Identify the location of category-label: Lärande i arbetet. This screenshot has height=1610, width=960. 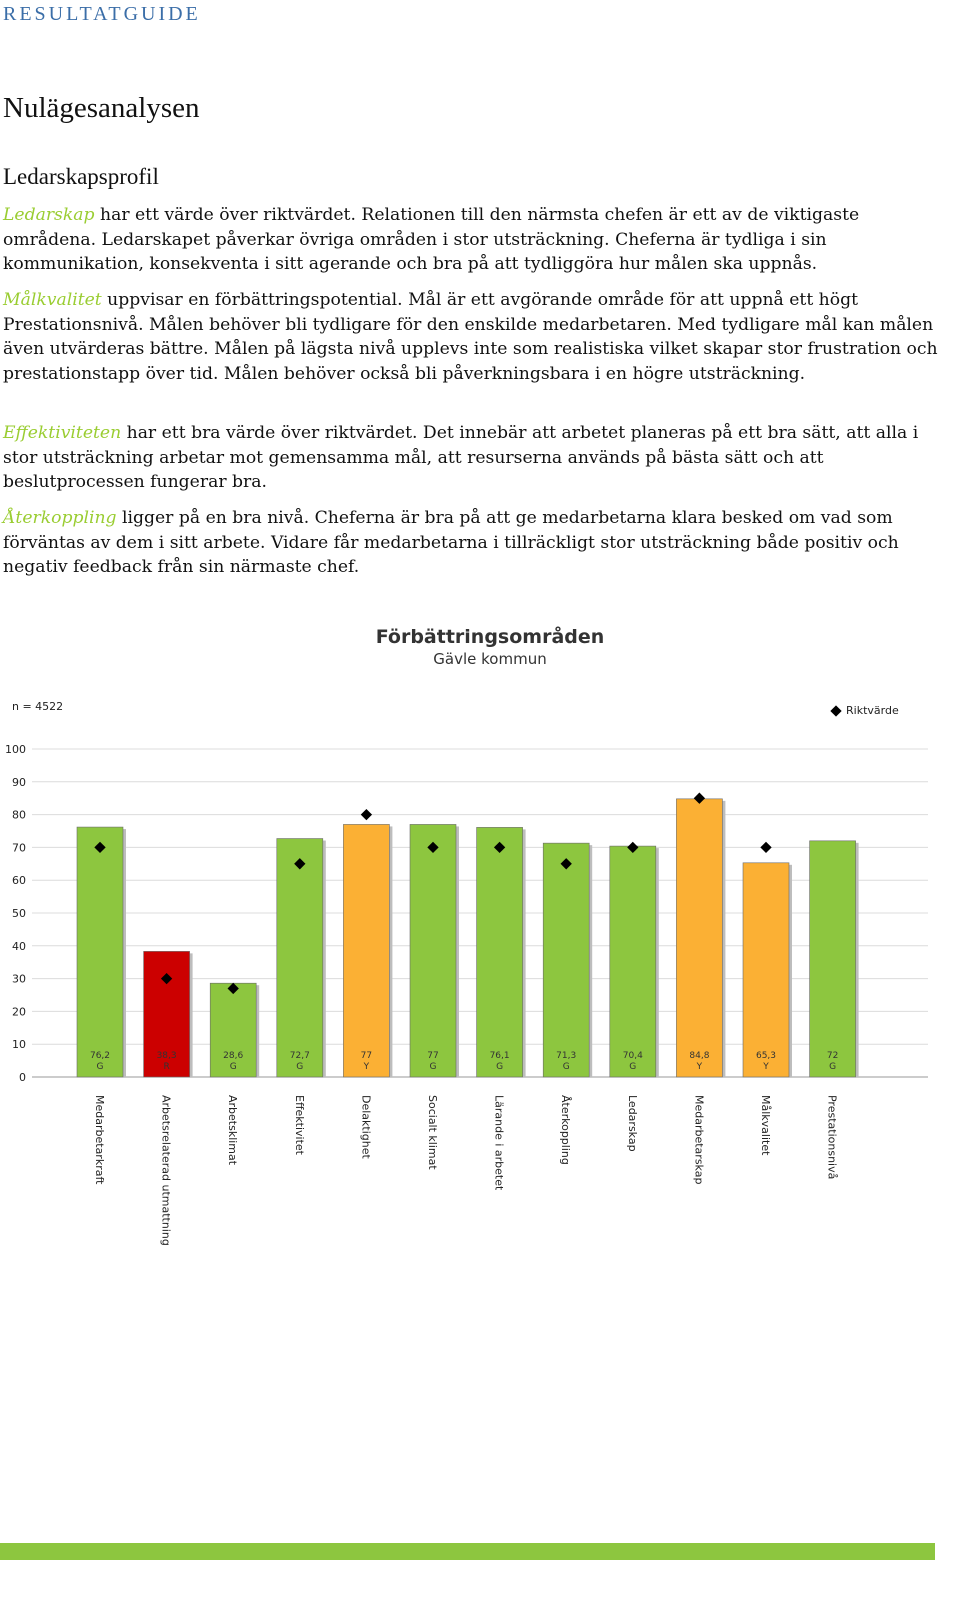
(499, 1143).